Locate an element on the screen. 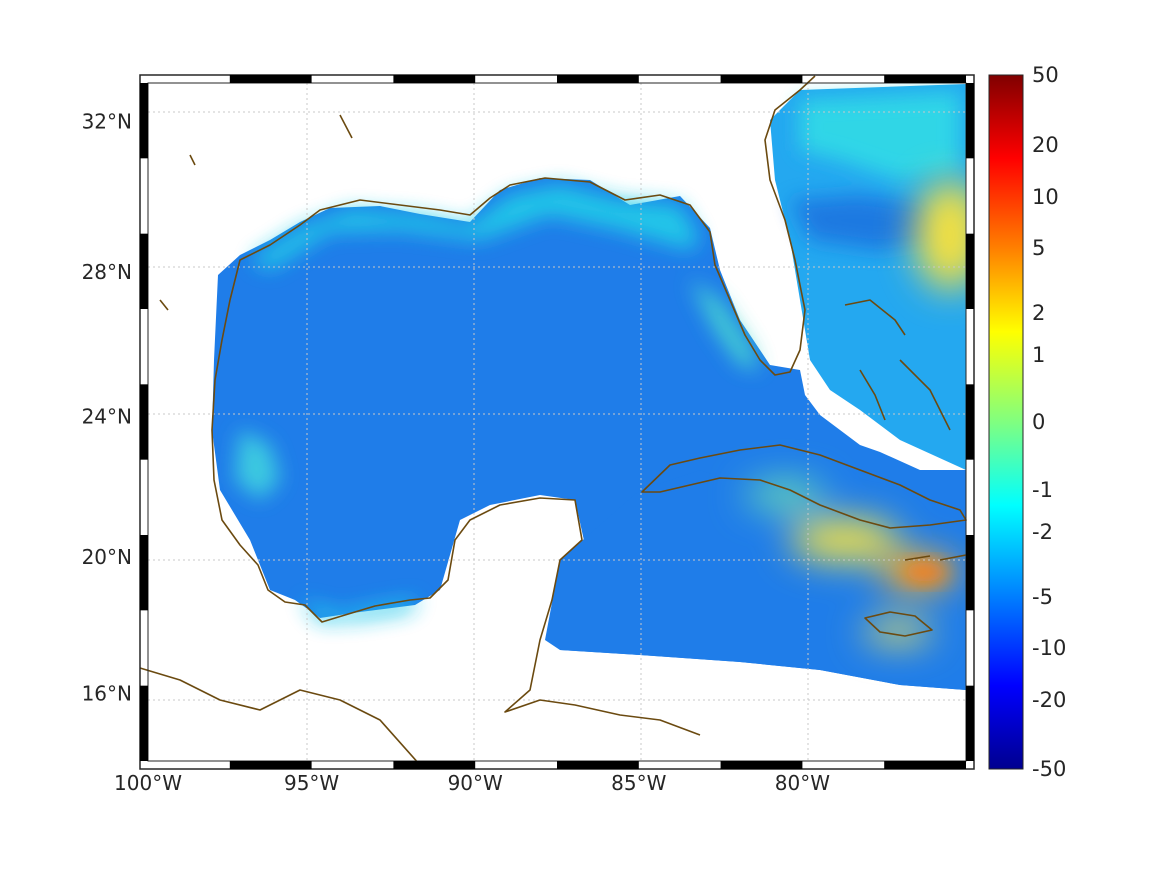 The height and width of the screenshot is (875, 1167). mexico-west-fringe is located at coordinates (257, 465).